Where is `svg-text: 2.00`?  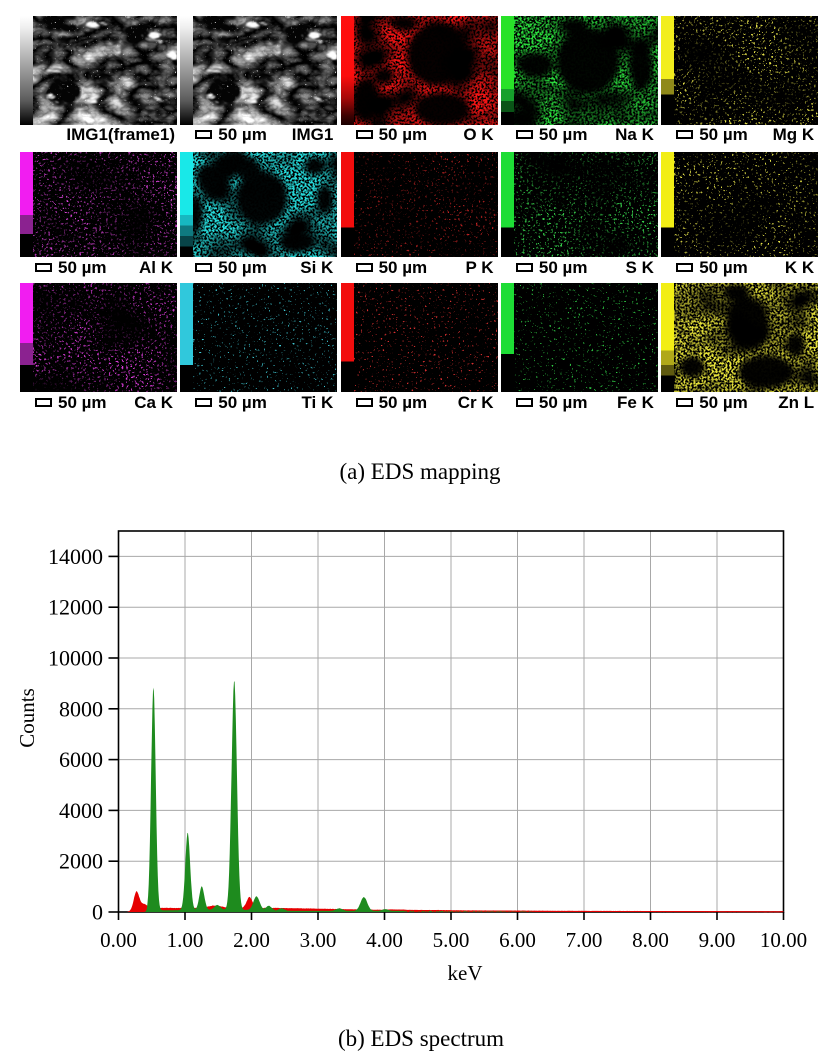
svg-text: 2.00 is located at coordinates (251, 940).